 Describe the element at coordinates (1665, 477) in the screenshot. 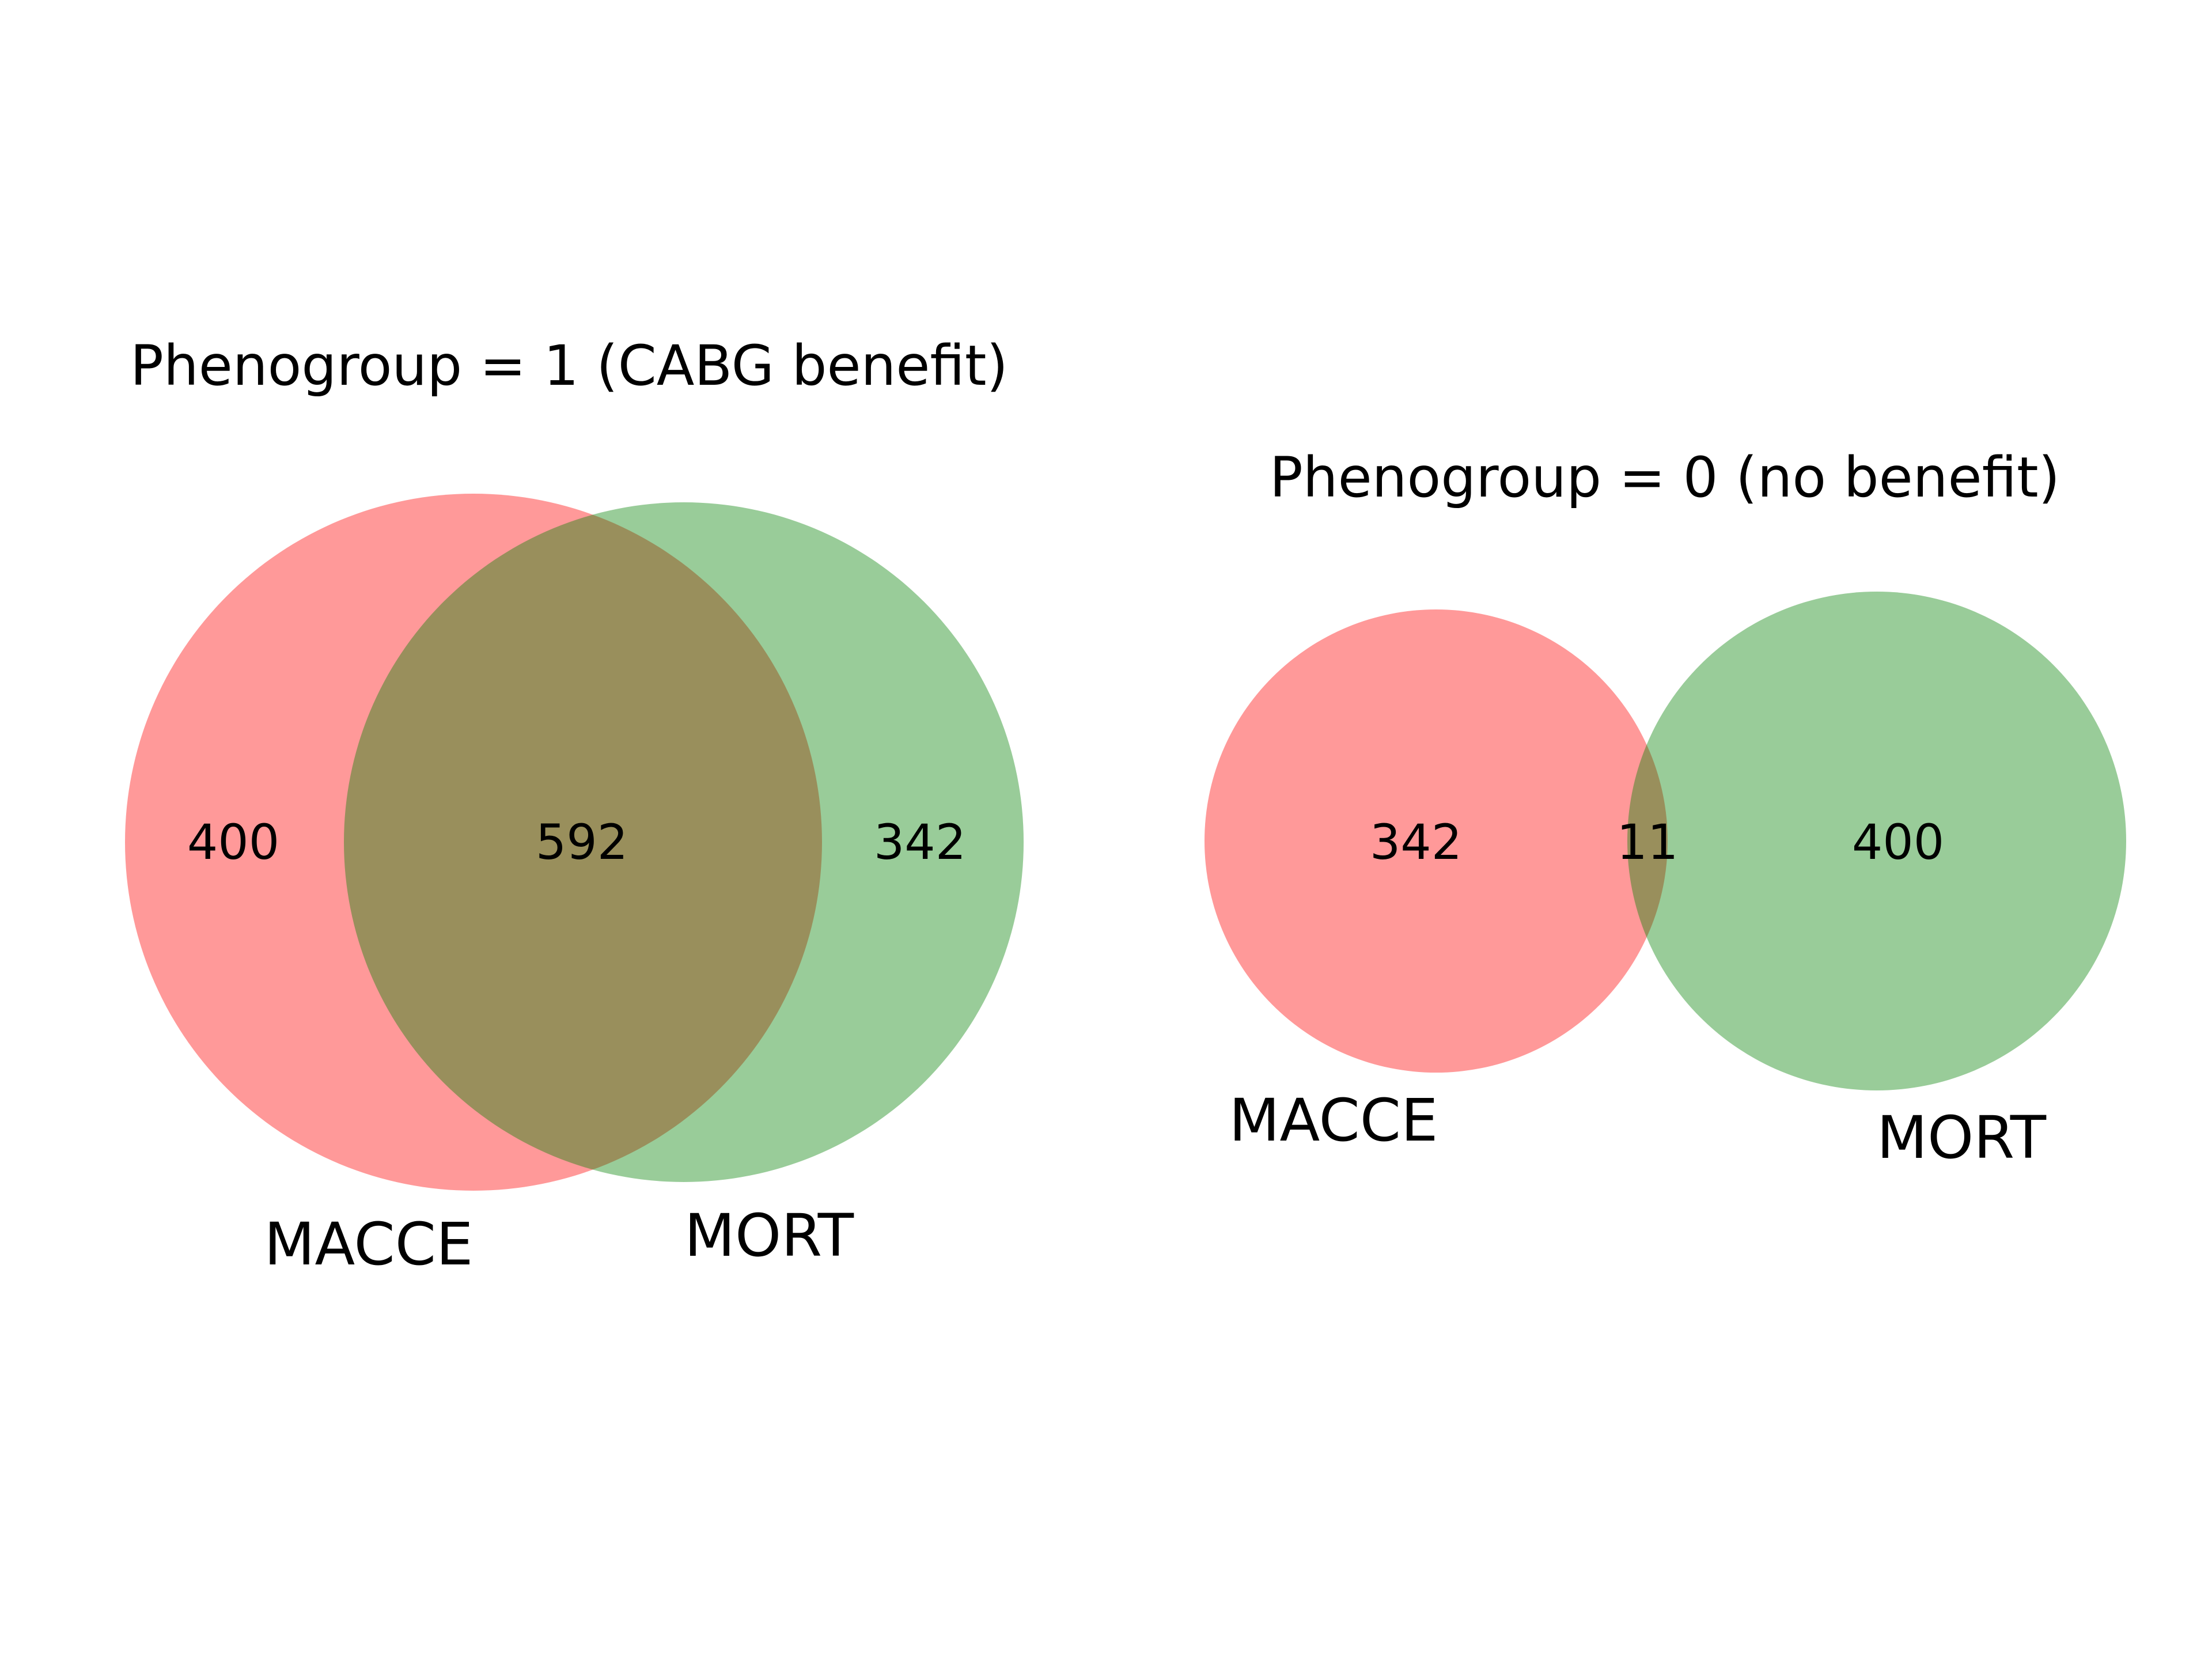

I see `panel-2-title: Phenogroup = 0 (no benefit)` at that location.